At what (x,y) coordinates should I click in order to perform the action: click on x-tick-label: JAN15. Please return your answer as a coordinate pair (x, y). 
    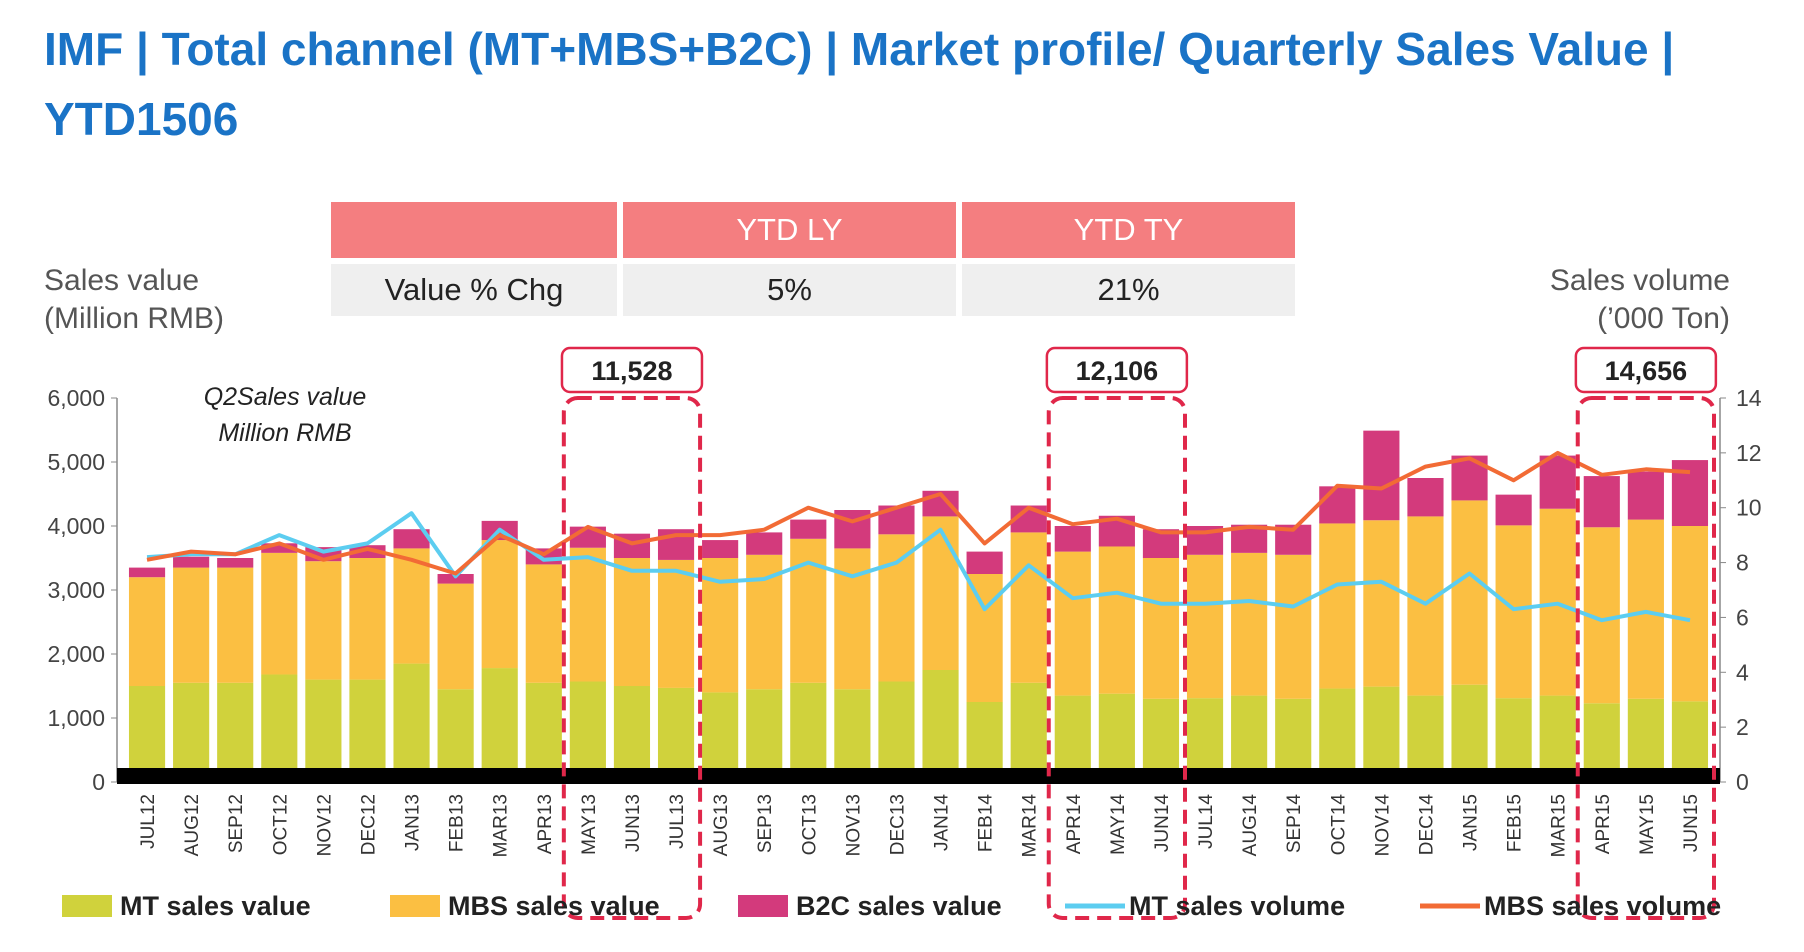
    Looking at the image, I should click on (1471, 822).